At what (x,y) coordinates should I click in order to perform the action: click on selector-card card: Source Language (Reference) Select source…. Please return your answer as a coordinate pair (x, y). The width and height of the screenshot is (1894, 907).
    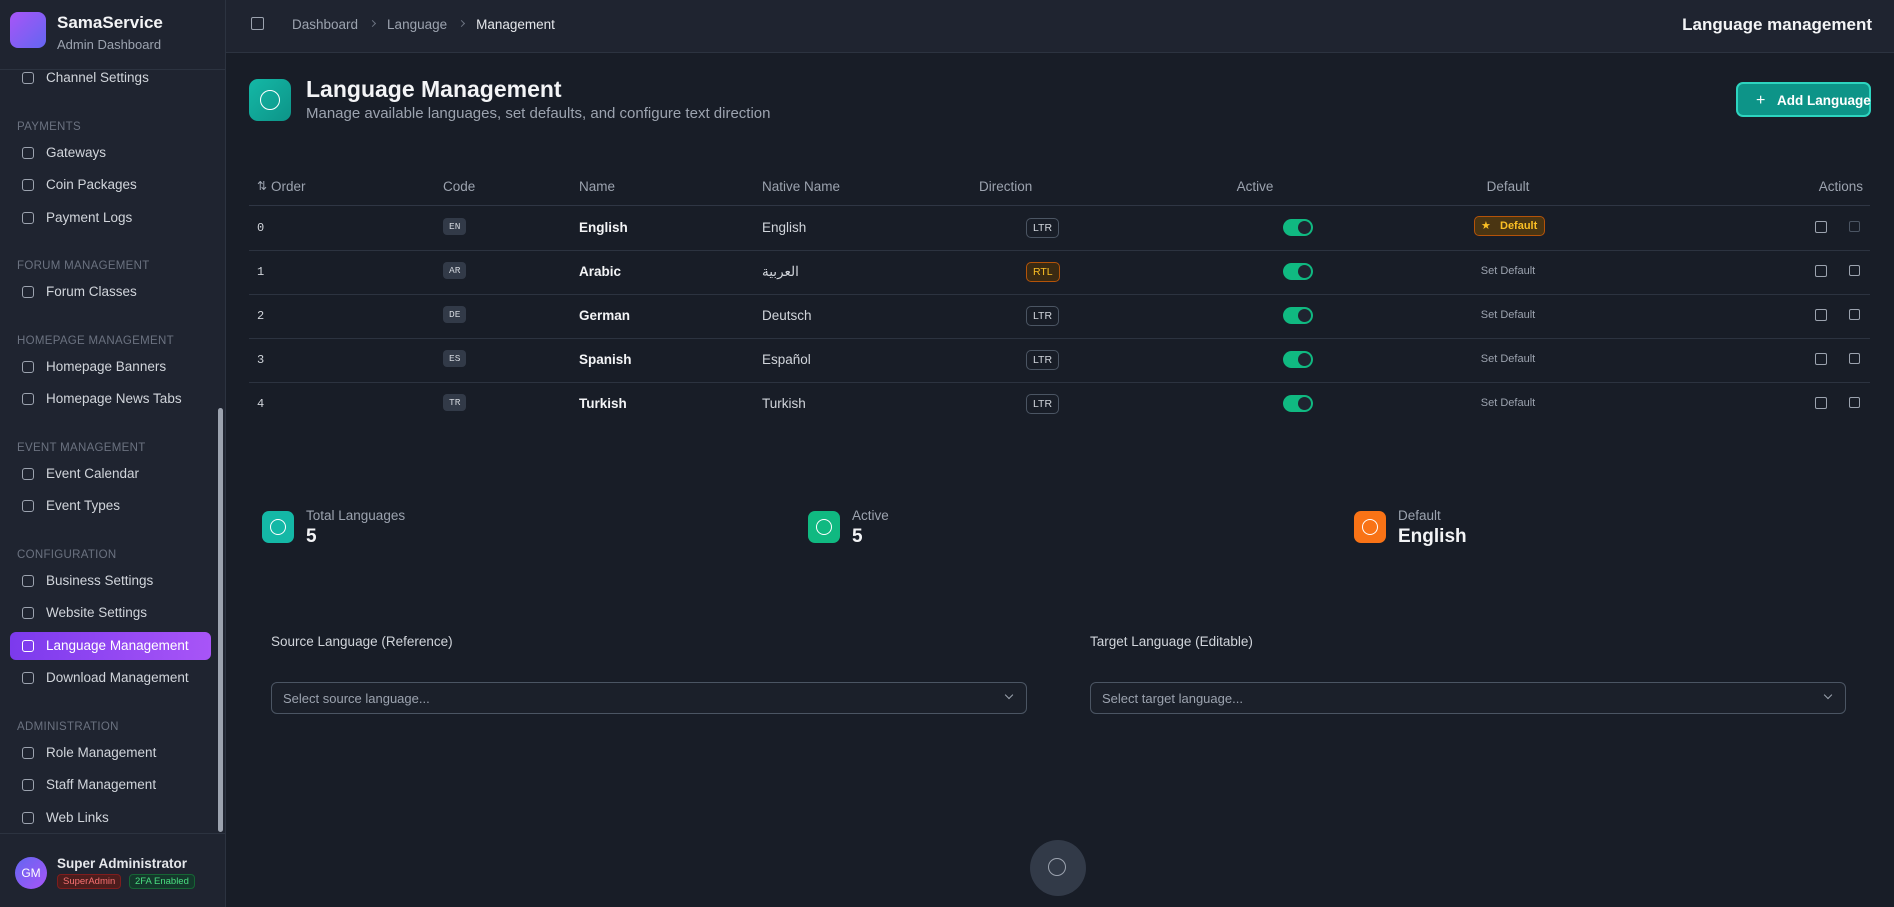
    Looking at the image, I should click on (650, 673).